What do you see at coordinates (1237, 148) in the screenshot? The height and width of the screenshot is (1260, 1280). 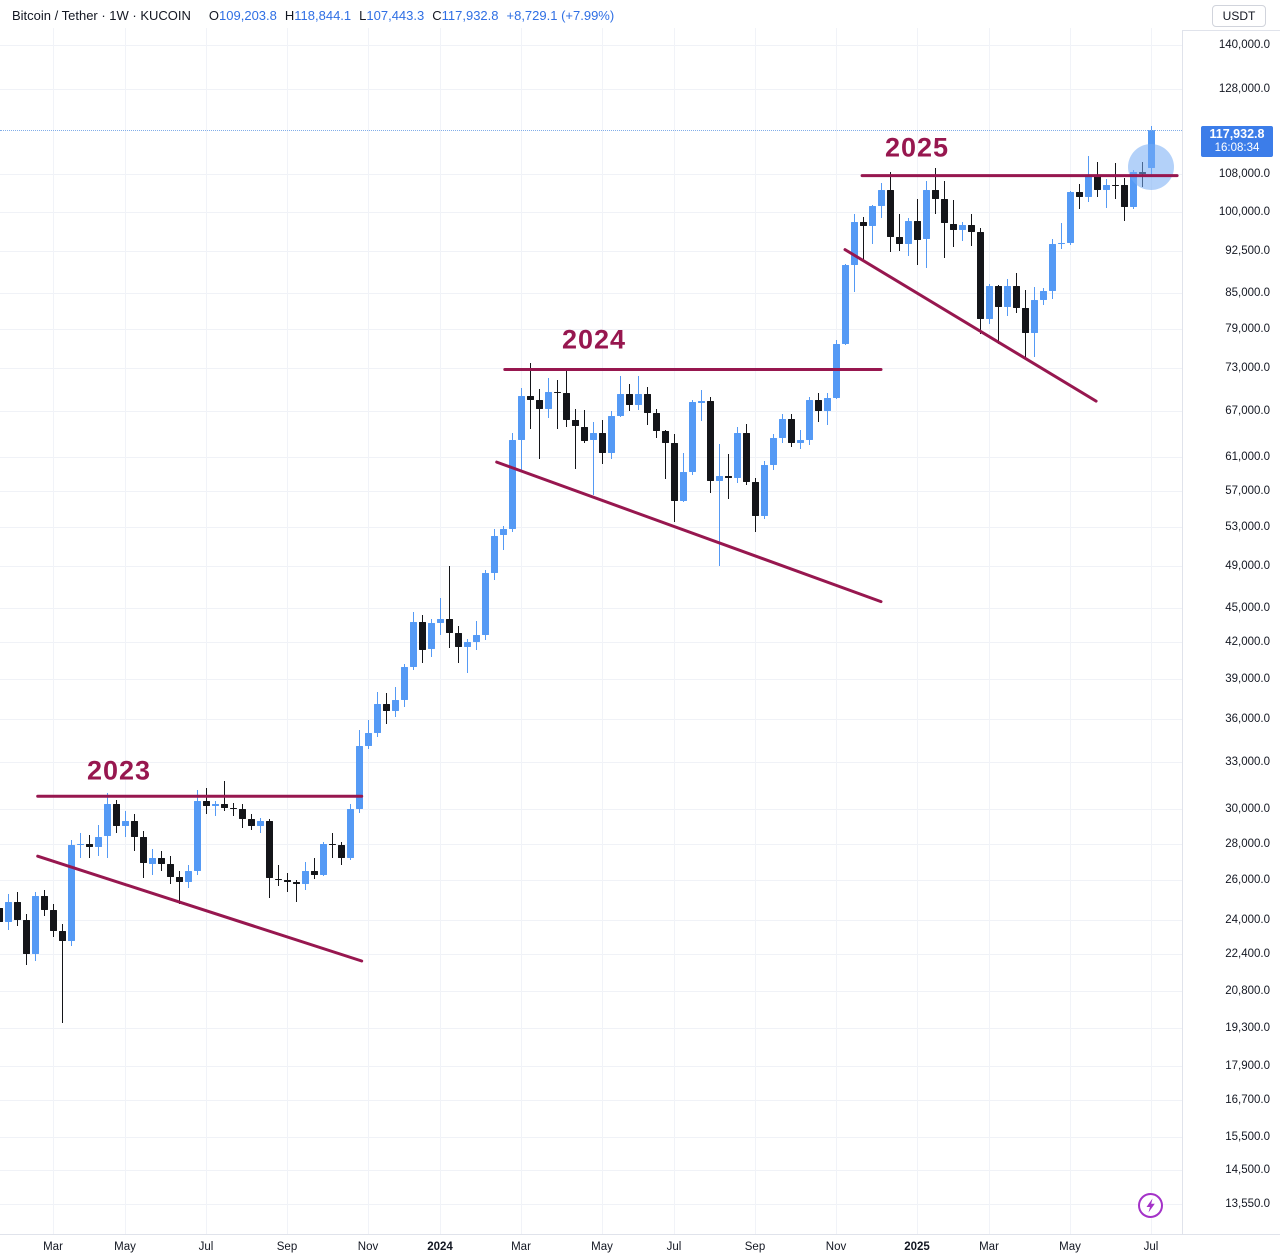 I see `bar-countdown: 16:08:34` at bounding box center [1237, 148].